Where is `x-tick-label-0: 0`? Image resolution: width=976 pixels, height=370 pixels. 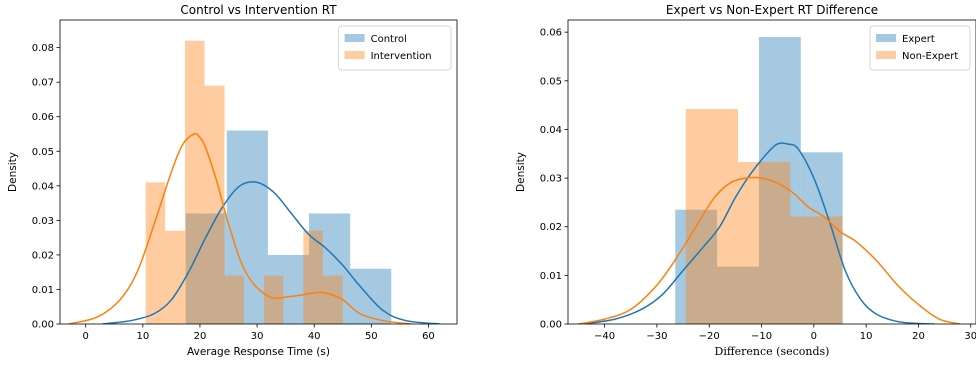
x-tick-label-0: 0 is located at coordinates (86, 336).